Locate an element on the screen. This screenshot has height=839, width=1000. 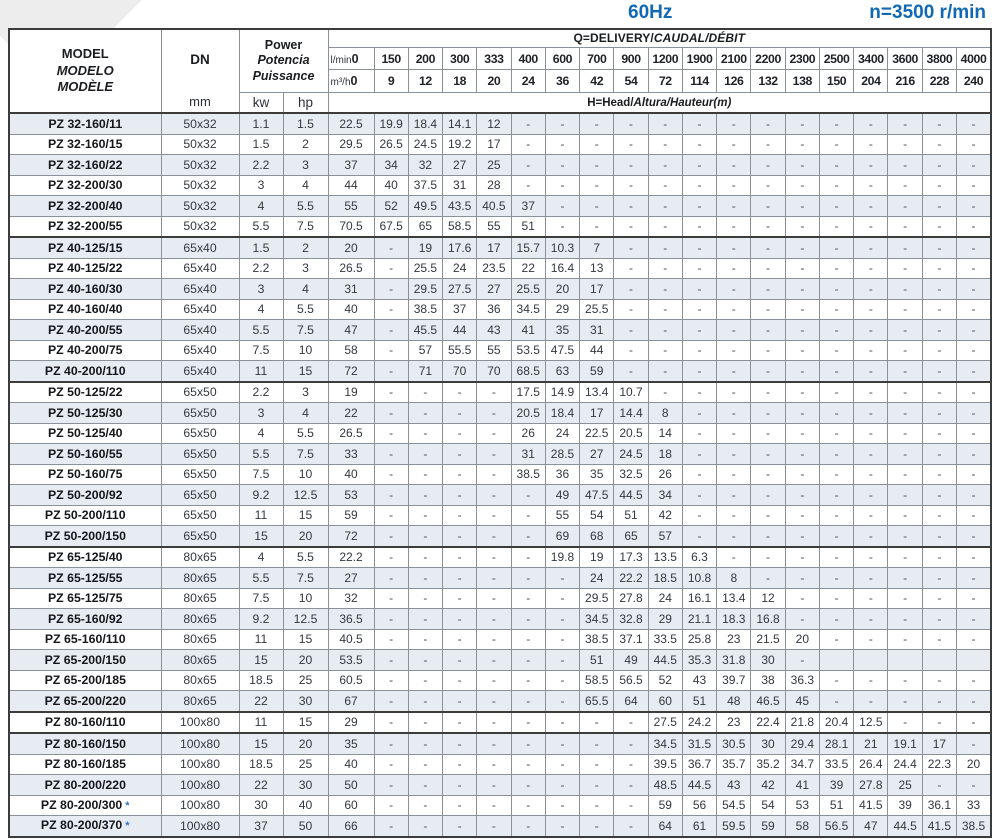
head-value-cell: 20.5 is located at coordinates (528, 413).